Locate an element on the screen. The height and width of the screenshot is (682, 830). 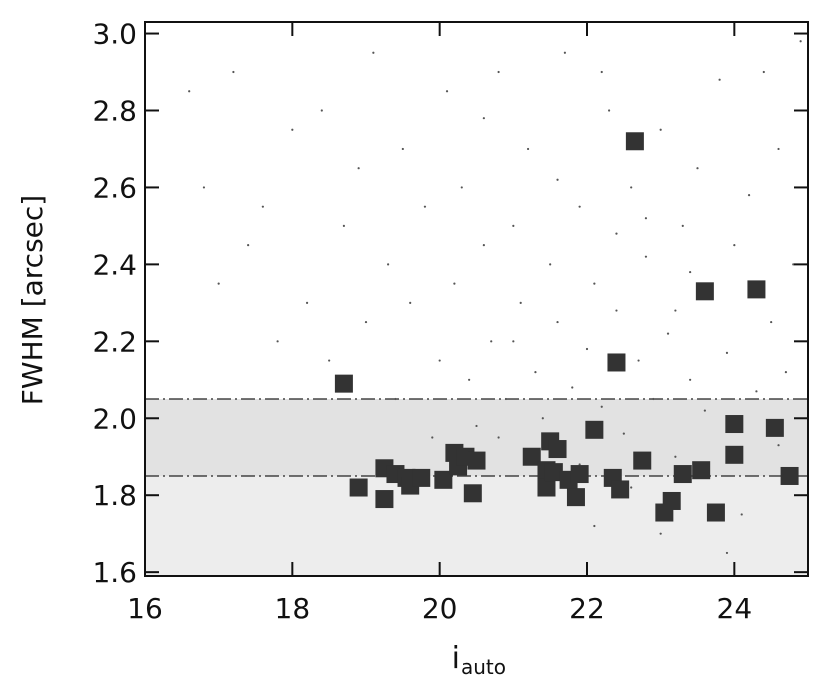
y-tick-label: 2.0 is located at coordinates (114, 418).